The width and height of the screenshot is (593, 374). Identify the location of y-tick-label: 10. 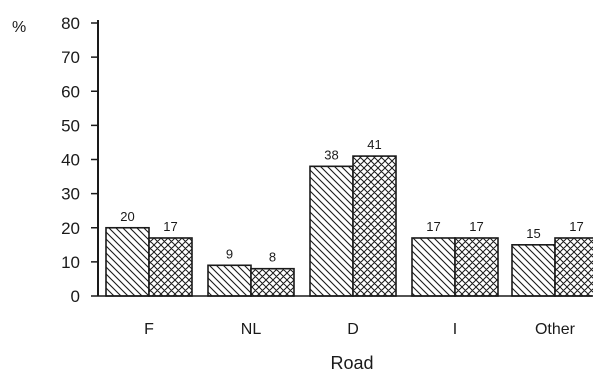
(70, 262).